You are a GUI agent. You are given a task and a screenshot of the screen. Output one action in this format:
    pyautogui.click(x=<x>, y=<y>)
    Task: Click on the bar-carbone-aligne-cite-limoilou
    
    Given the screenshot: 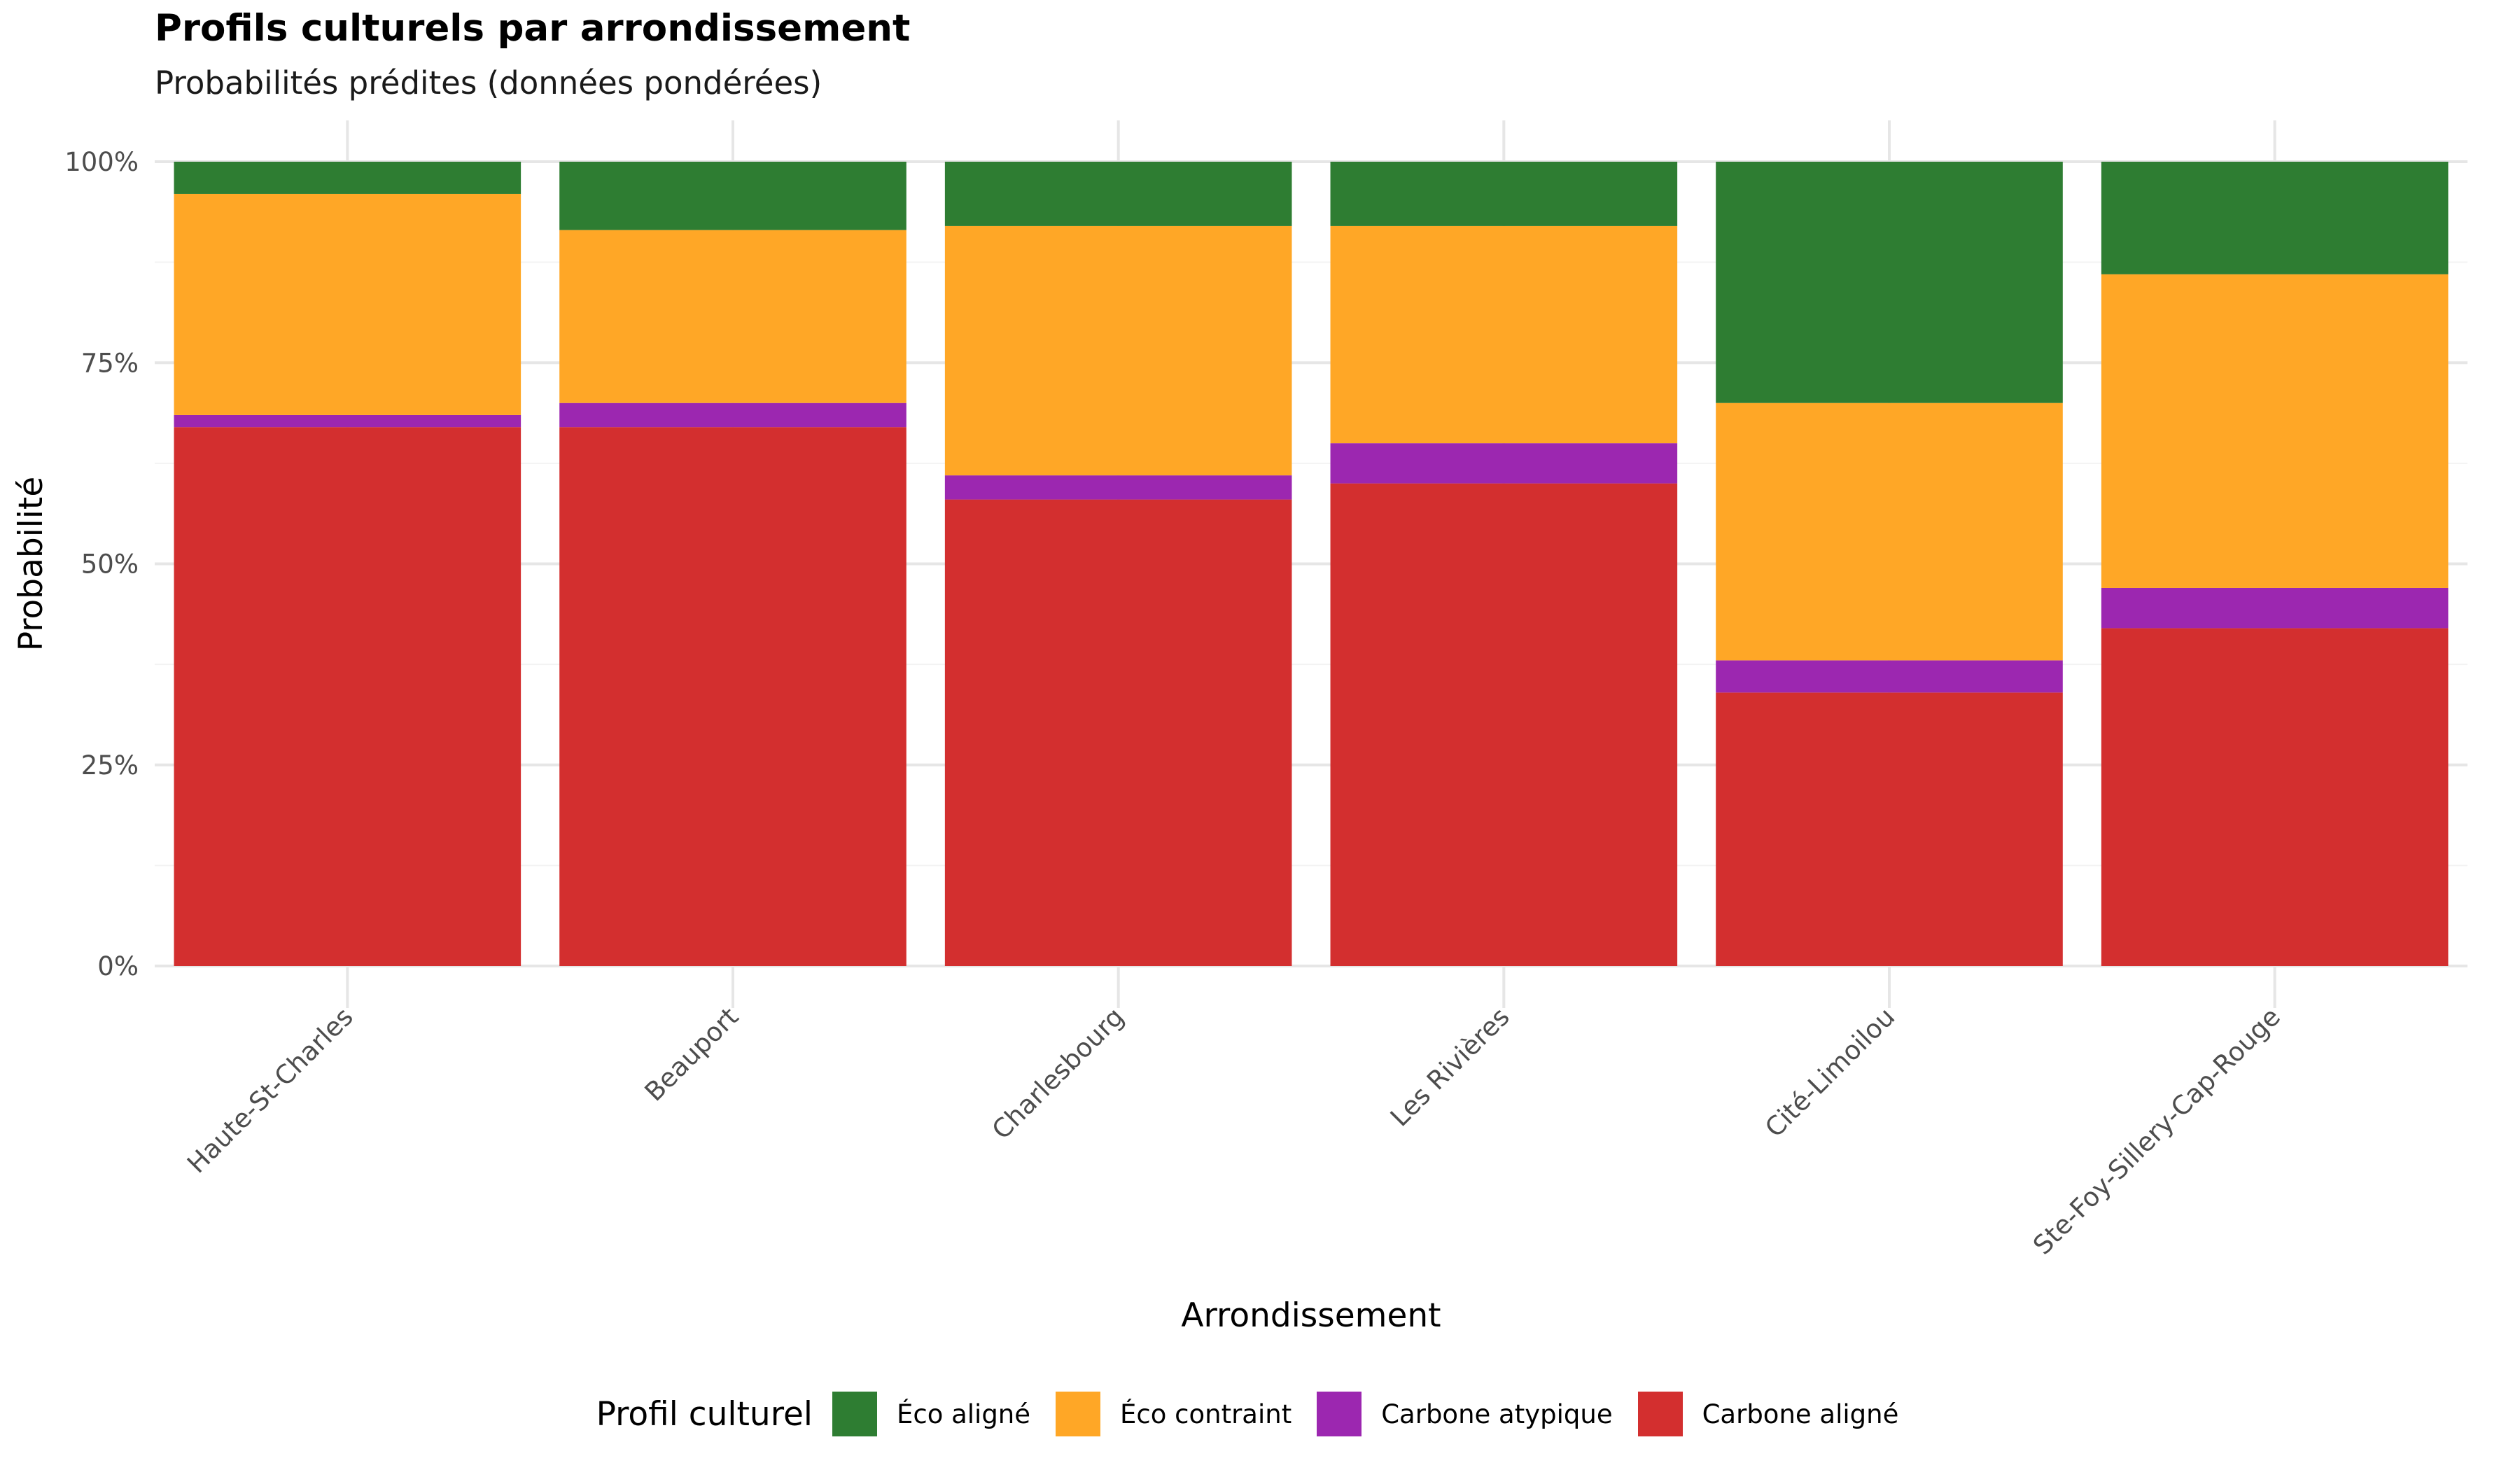 What is the action you would take?
    pyautogui.click(x=1889, y=829)
    